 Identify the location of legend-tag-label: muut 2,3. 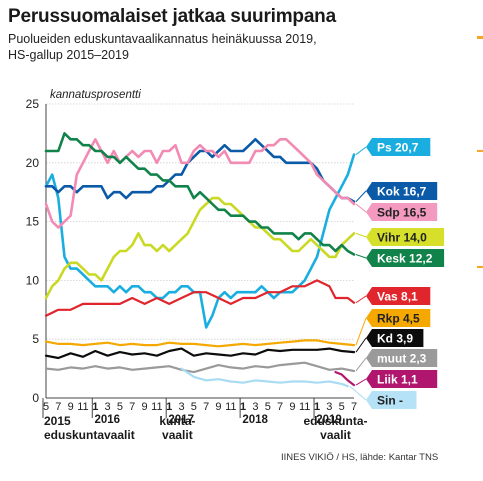
(402, 359).